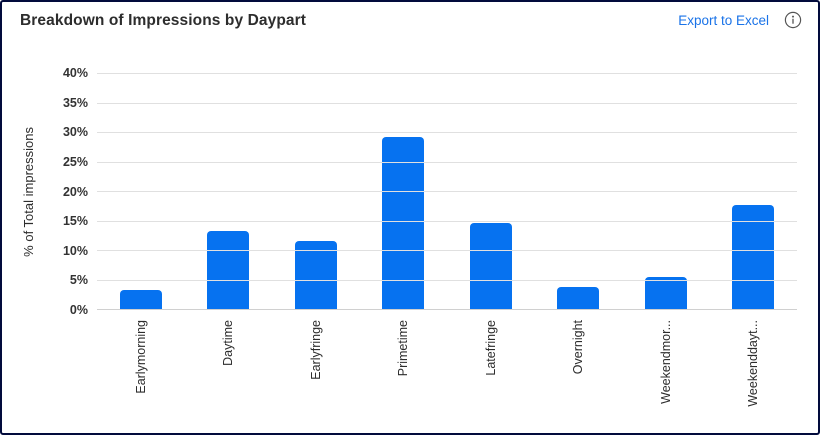 The width and height of the screenshot is (820, 435). I want to click on y-tick-label: 10%, so click(75, 250).